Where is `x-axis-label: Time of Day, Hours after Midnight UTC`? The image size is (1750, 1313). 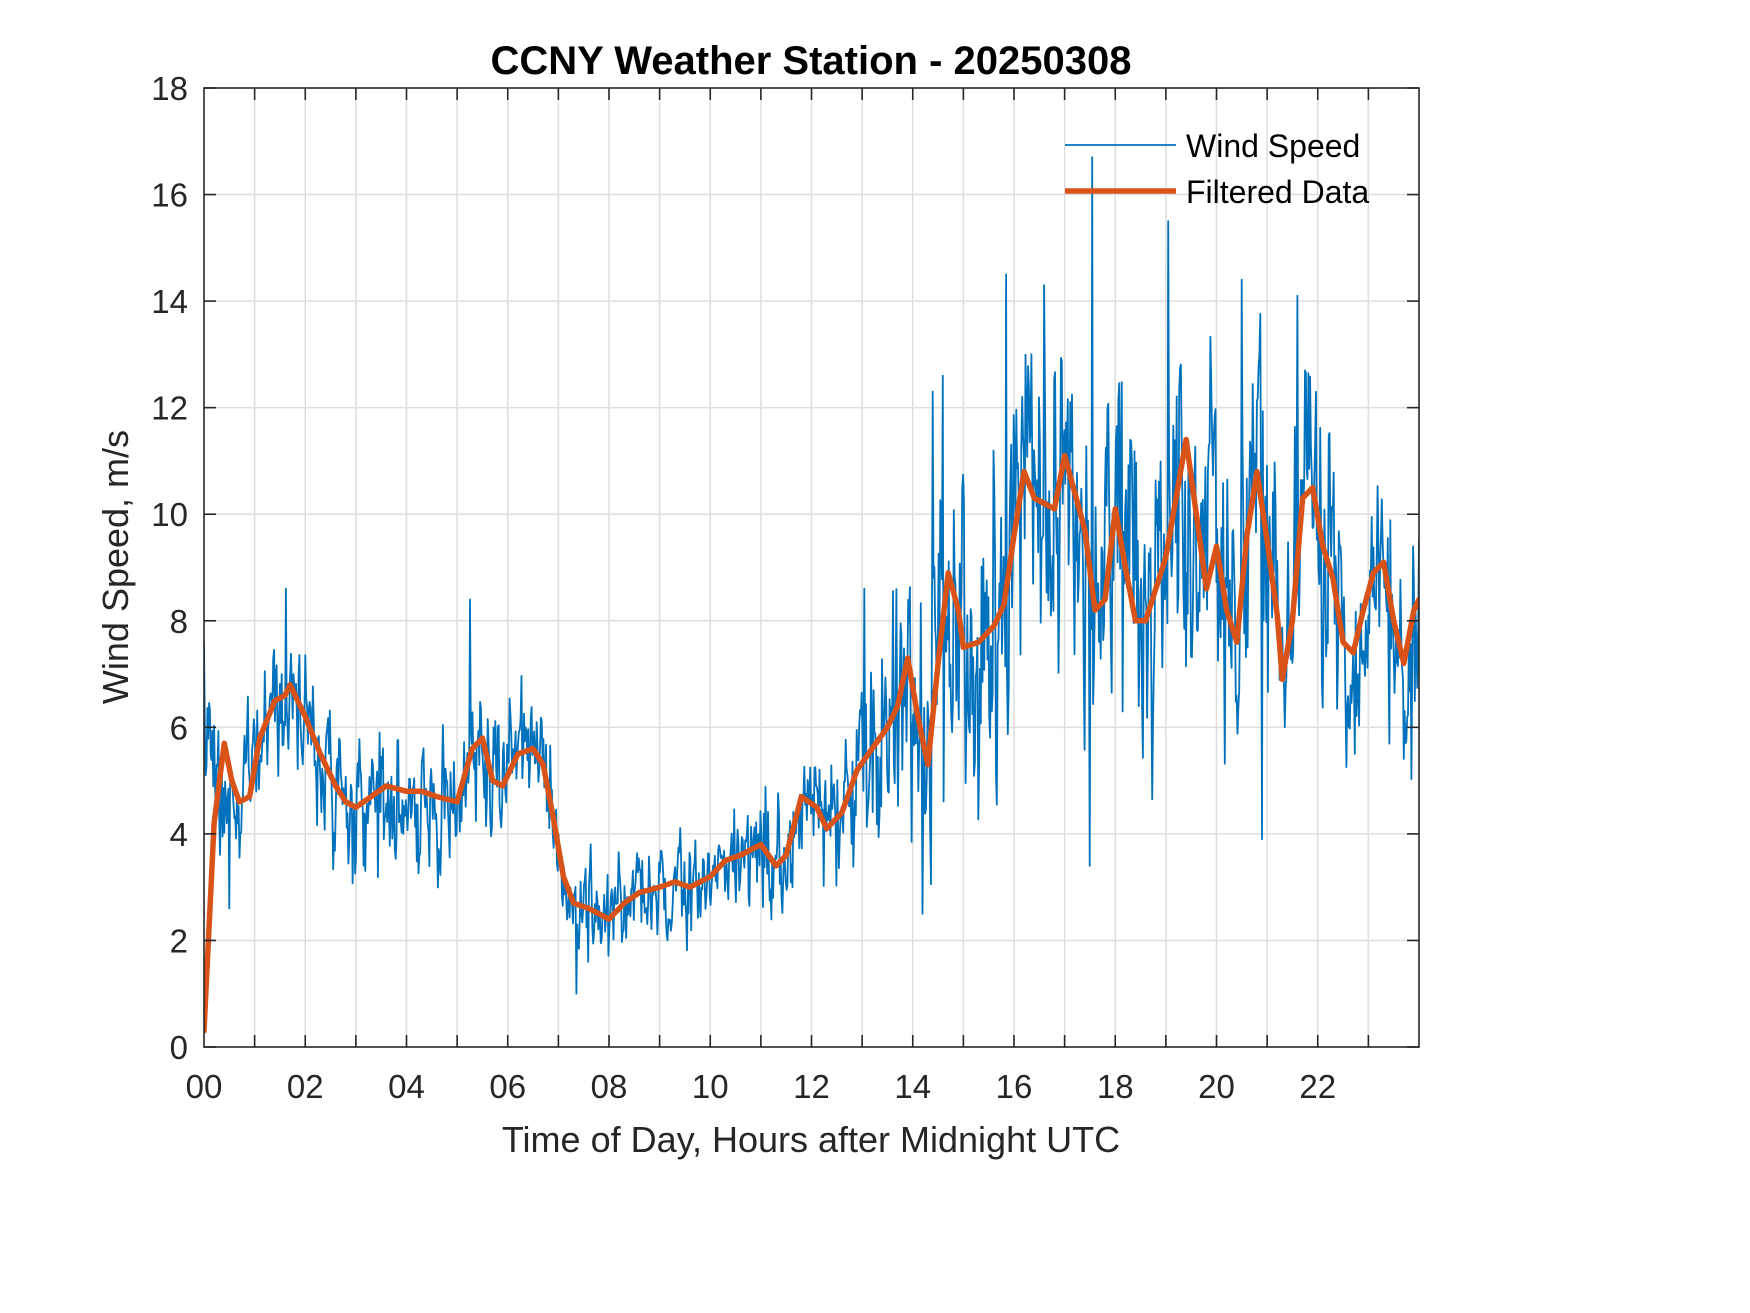 x-axis-label: Time of Day, Hours after Midnight UTC is located at coordinates (811, 1139).